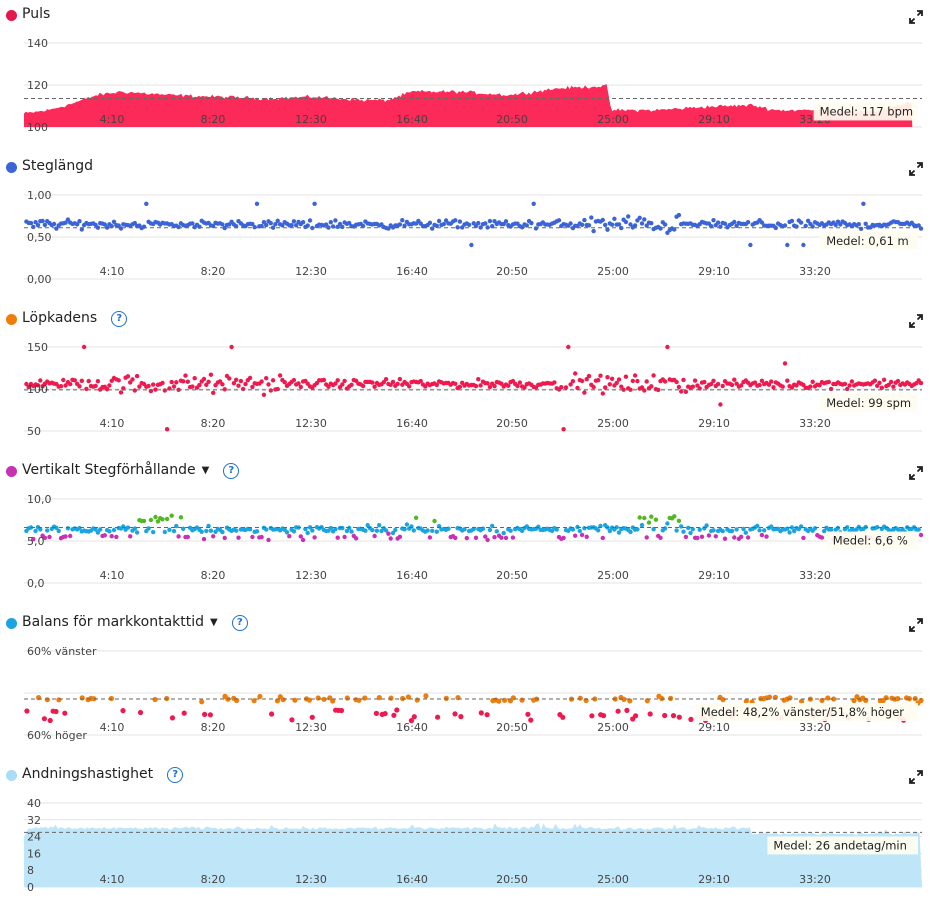 This screenshot has width=935, height=912. Describe the element at coordinates (39, 499) in the screenshot. I see `y-tick-label: 10,0` at that location.